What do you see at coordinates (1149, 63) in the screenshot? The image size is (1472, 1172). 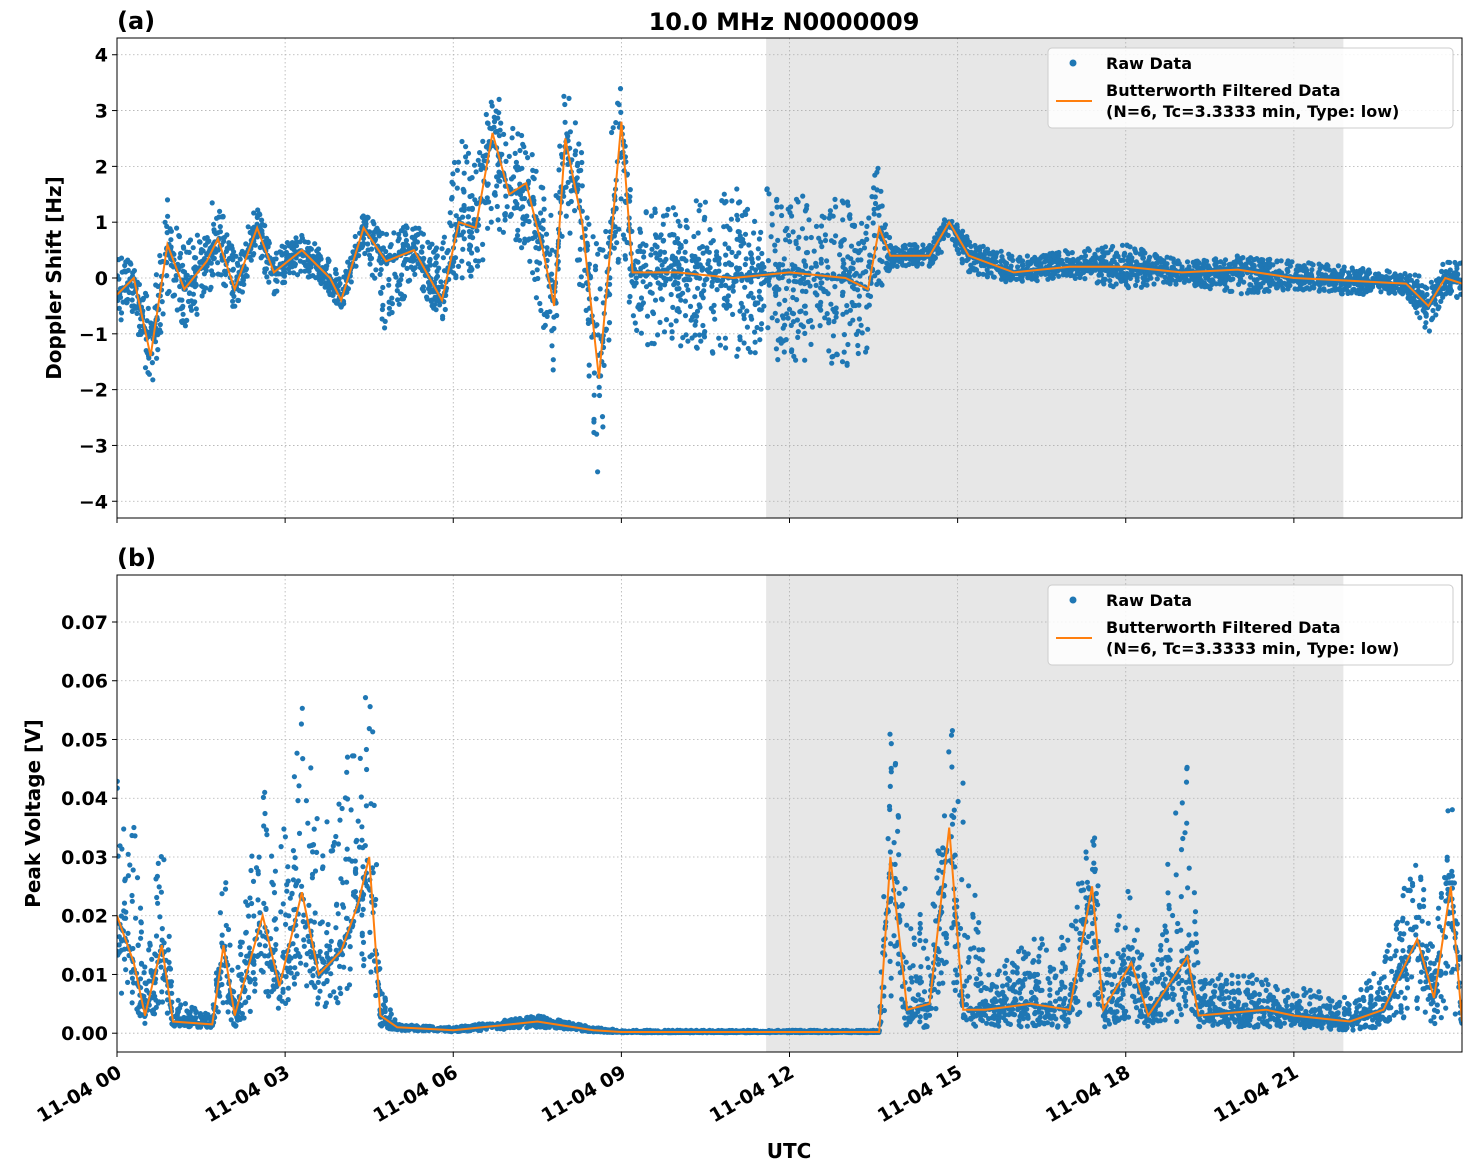 I see `legend-raw-label: Raw Data` at bounding box center [1149, 63].